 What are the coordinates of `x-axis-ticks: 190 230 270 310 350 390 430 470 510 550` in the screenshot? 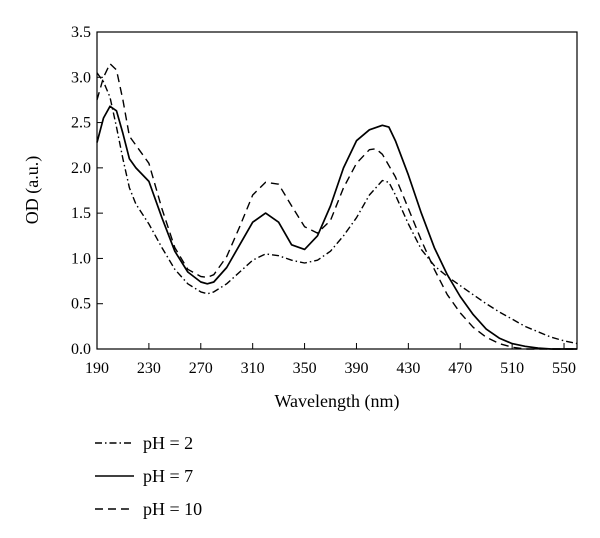 It's located at (330, 360).